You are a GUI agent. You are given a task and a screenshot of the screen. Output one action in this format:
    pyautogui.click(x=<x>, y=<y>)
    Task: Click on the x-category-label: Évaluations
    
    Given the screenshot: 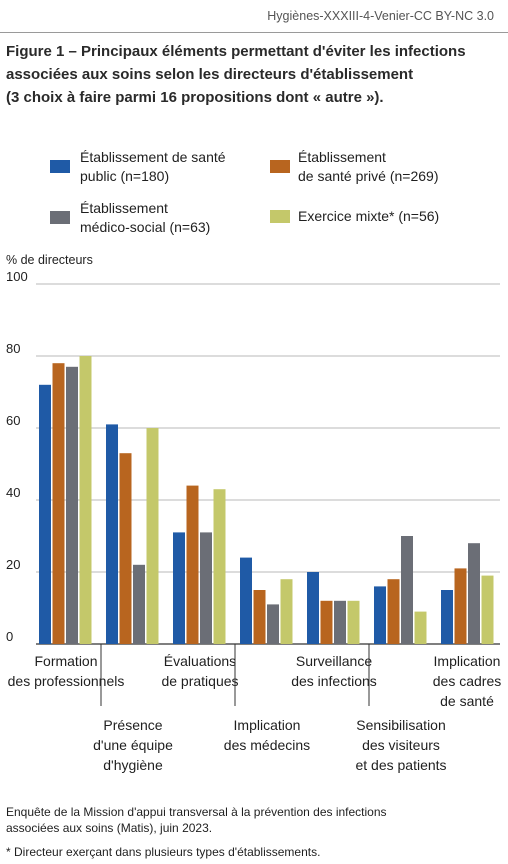 What is the action you would take?
    pyautogui.click(x=200, y=661)
    